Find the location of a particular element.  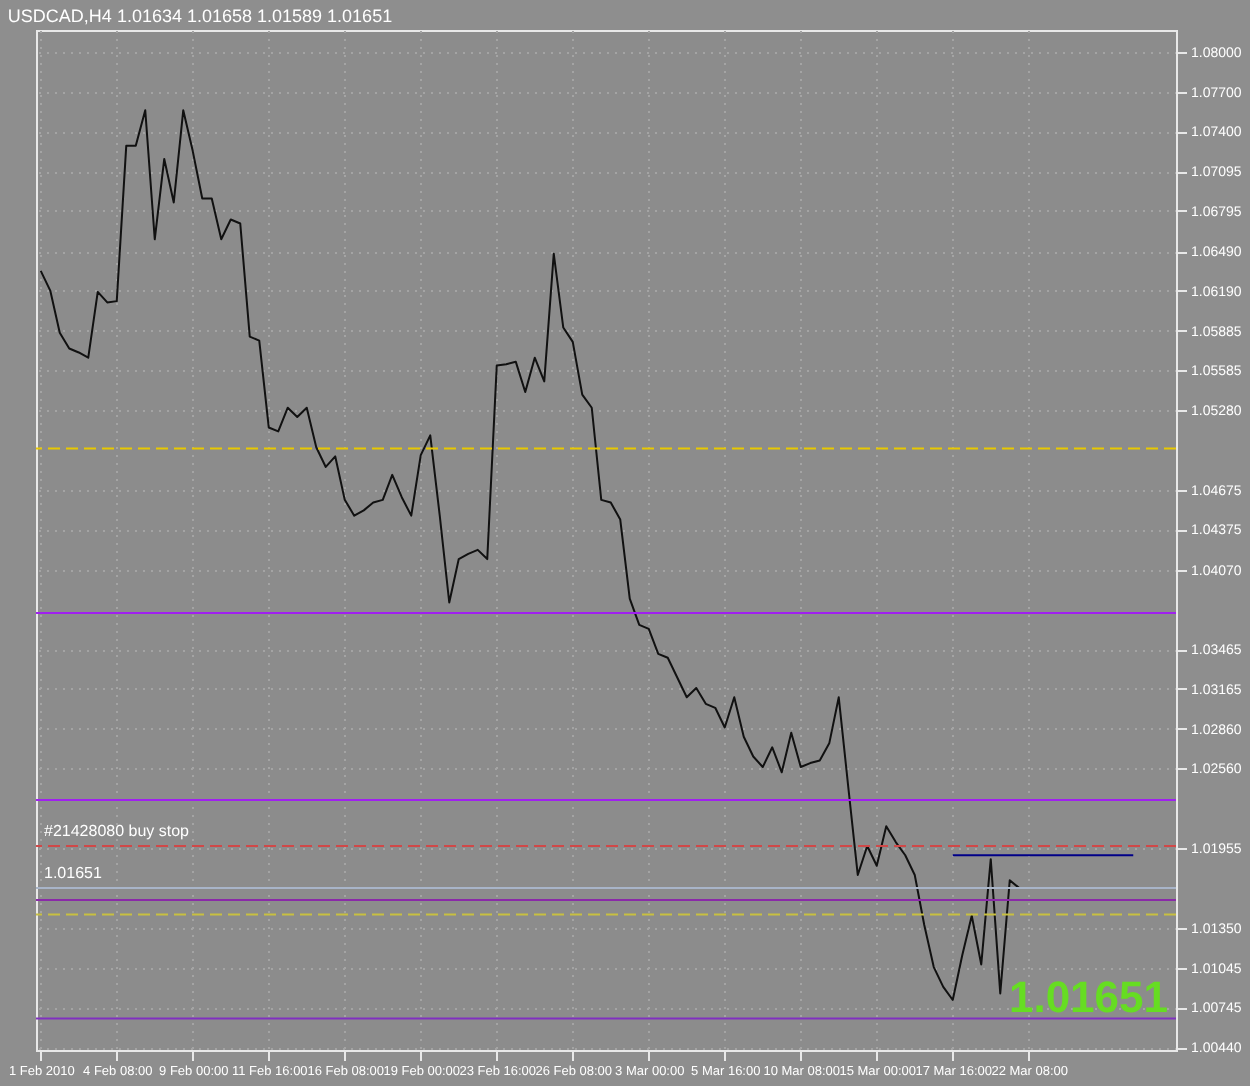

chart-title: USDCAD,H4 1.01634 1.01658 1.01589 1.01651 is located at coordinates (200, 16).